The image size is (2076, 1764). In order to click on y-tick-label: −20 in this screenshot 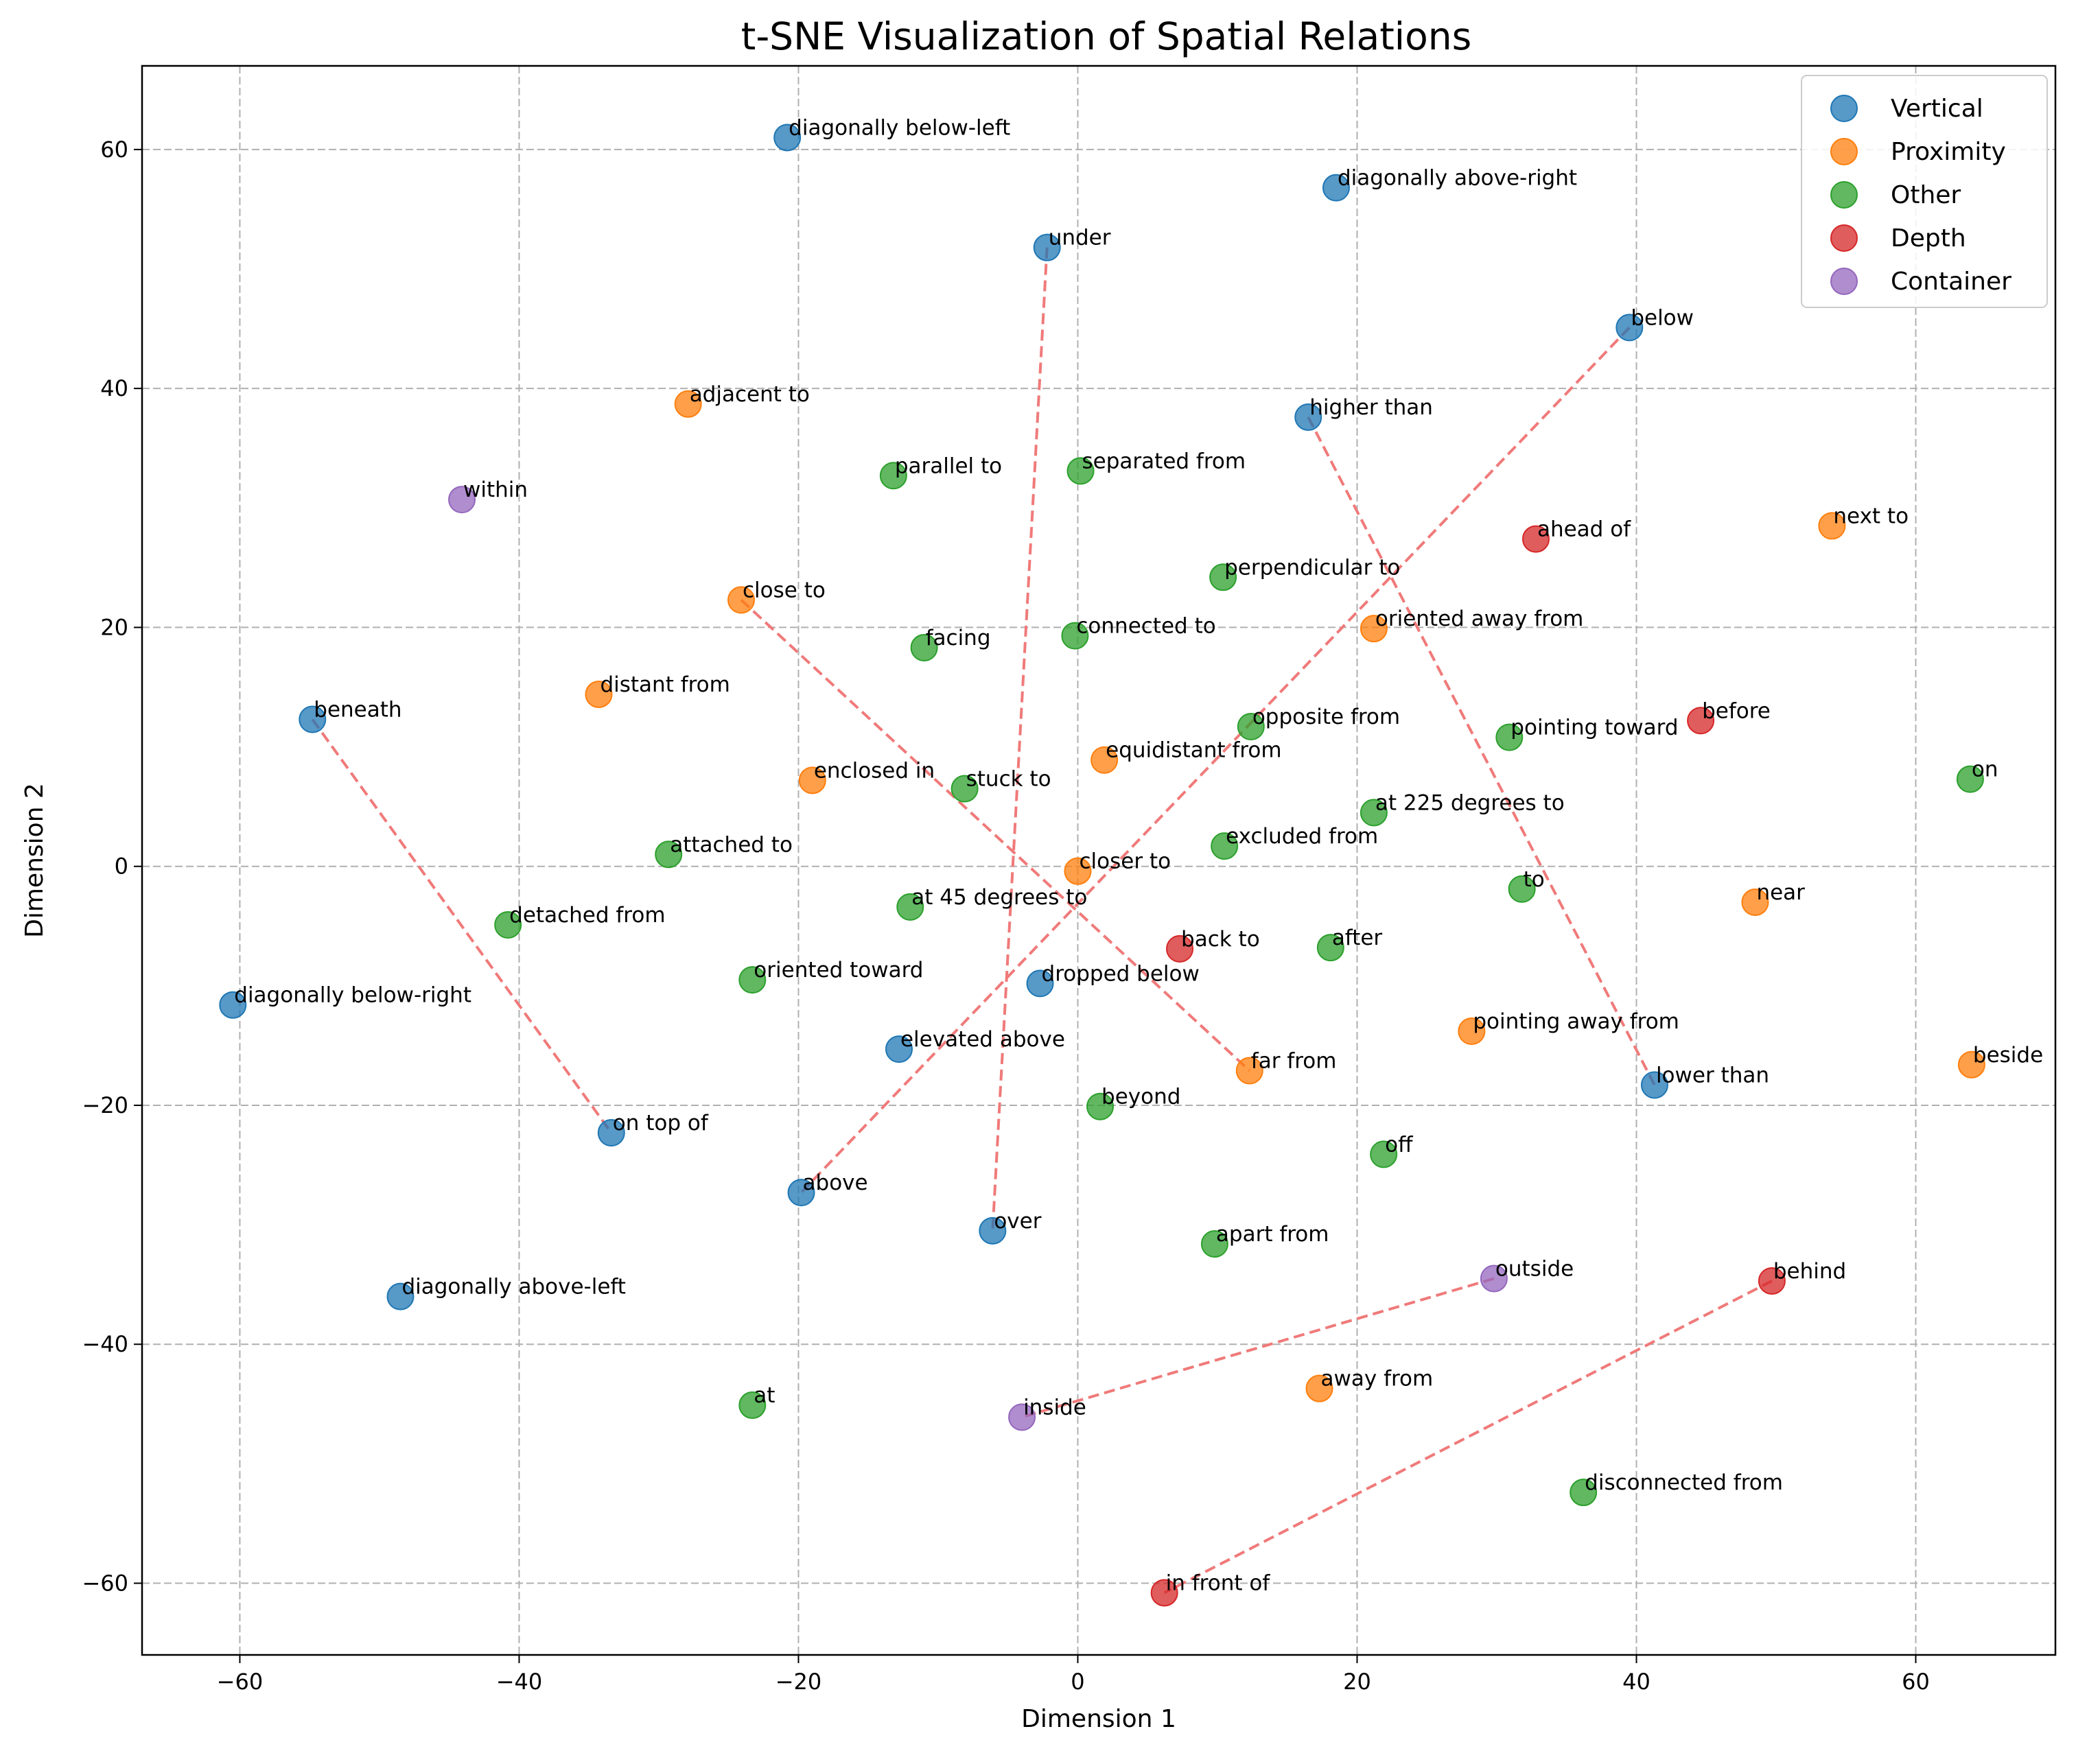, I will do `click(105, 1105)`.